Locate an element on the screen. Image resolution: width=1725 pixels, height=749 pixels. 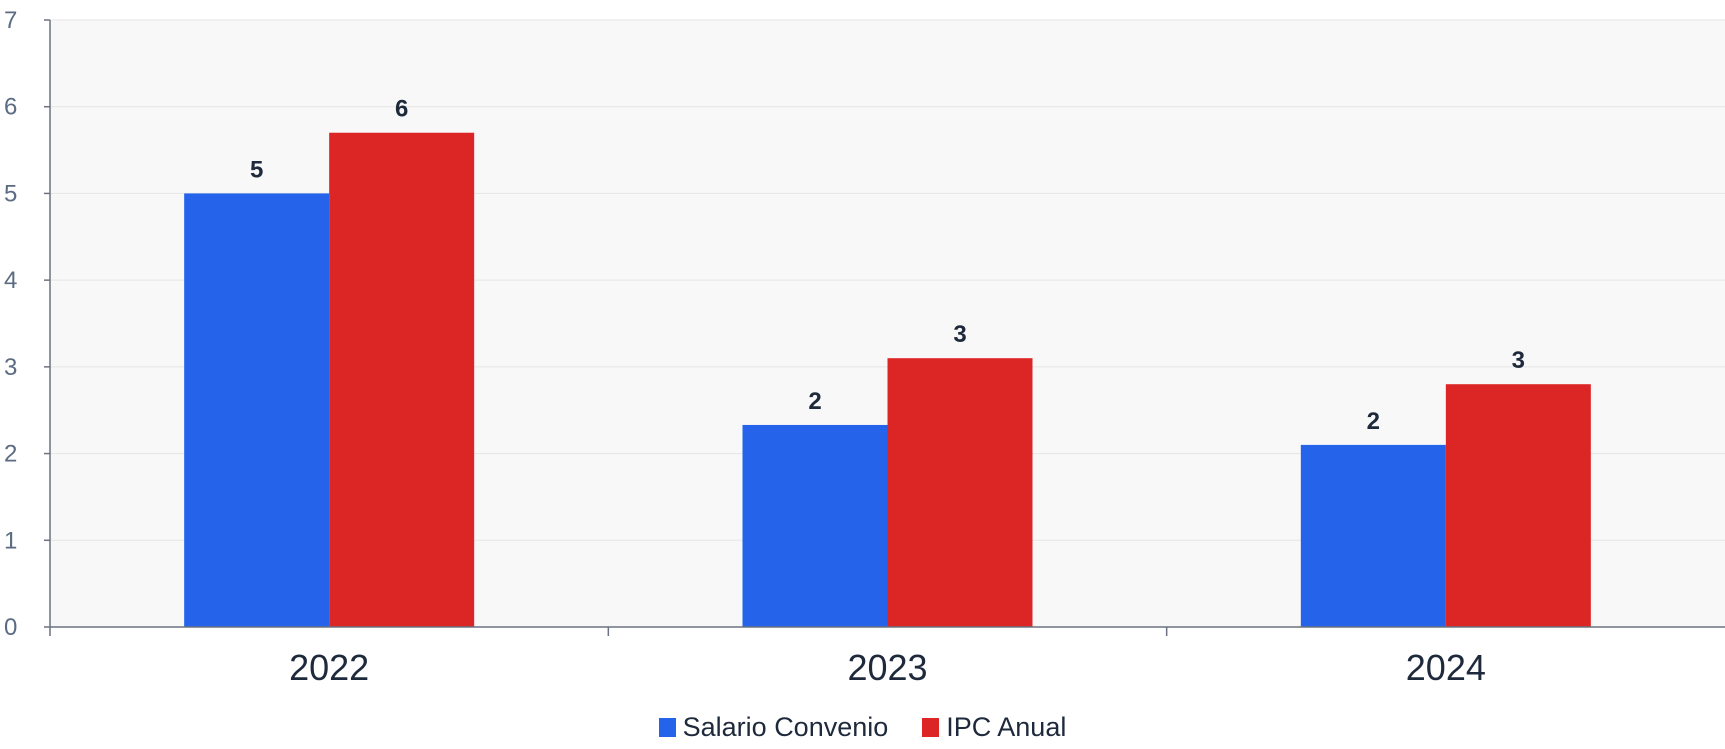
legend-item-salario: Salario Convenio is located at coordinates (773, 727).